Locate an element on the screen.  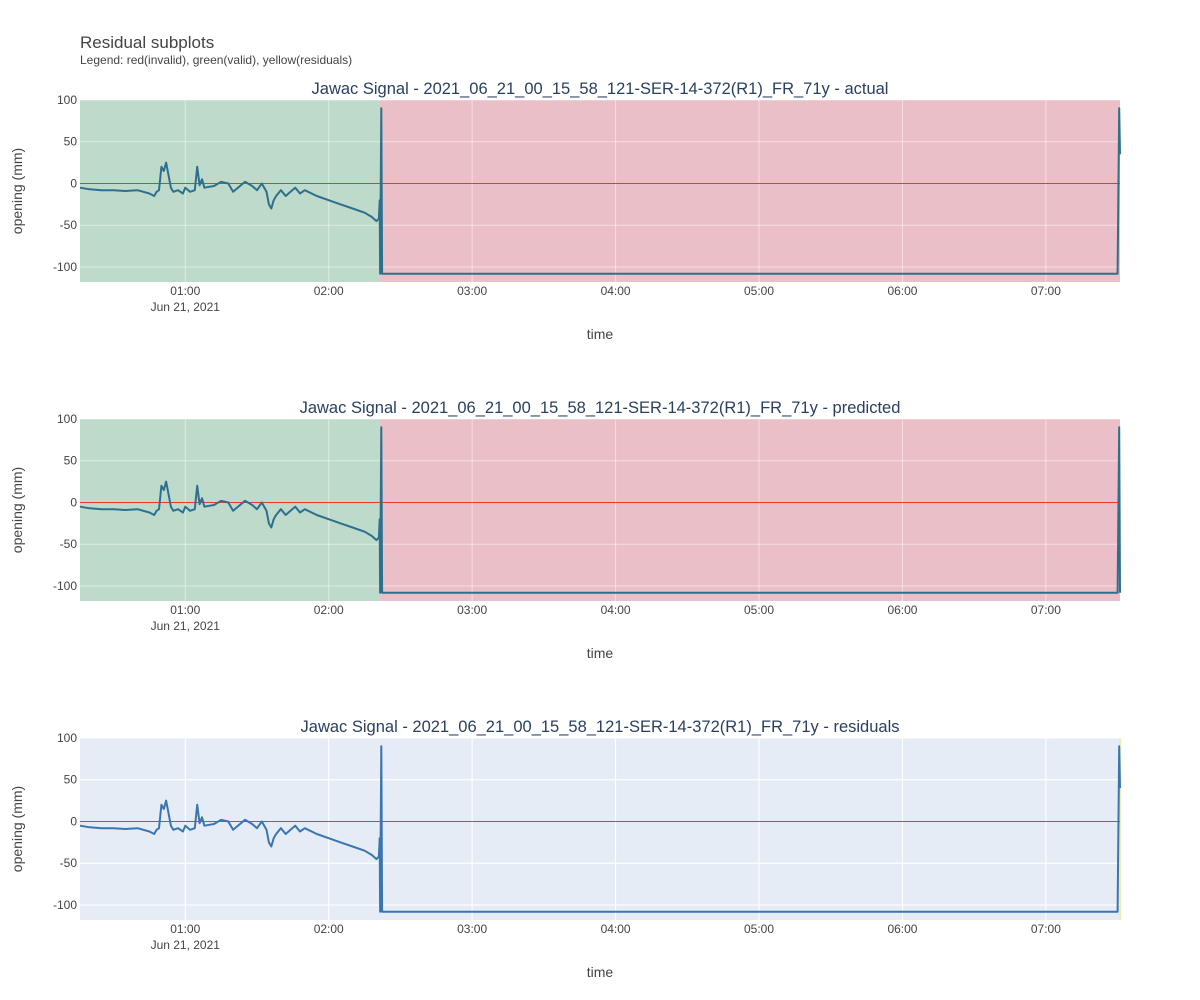
figure-title: Residual subplots is located at coordinates (147, 42).